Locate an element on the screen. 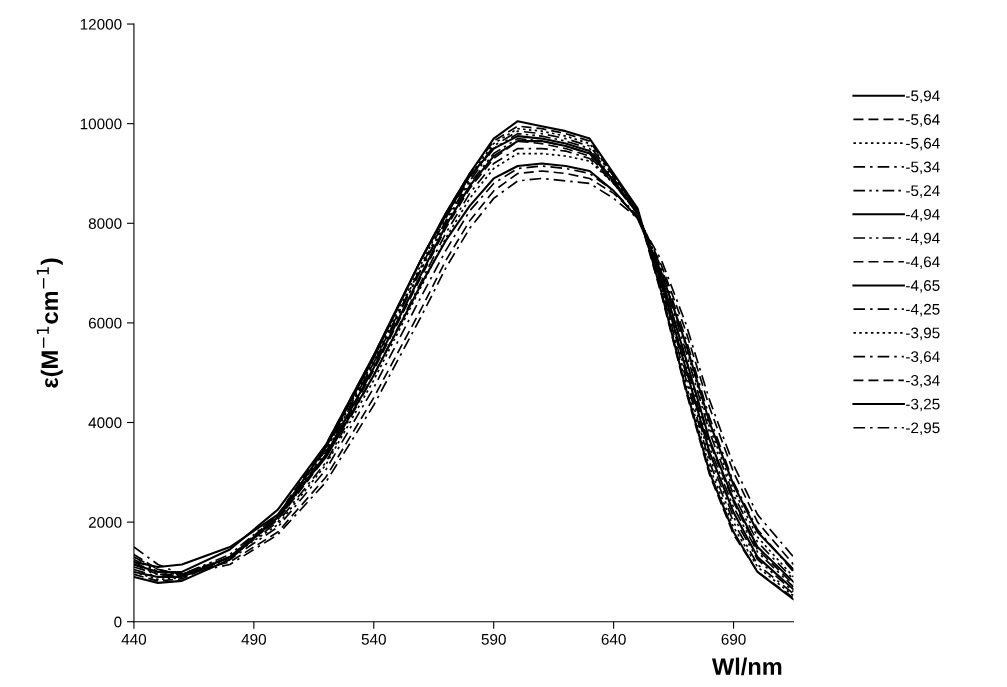 The height and width of the screenshot is (687, 1007). x-tick-label: 490 is located at coordinates (253, 639).